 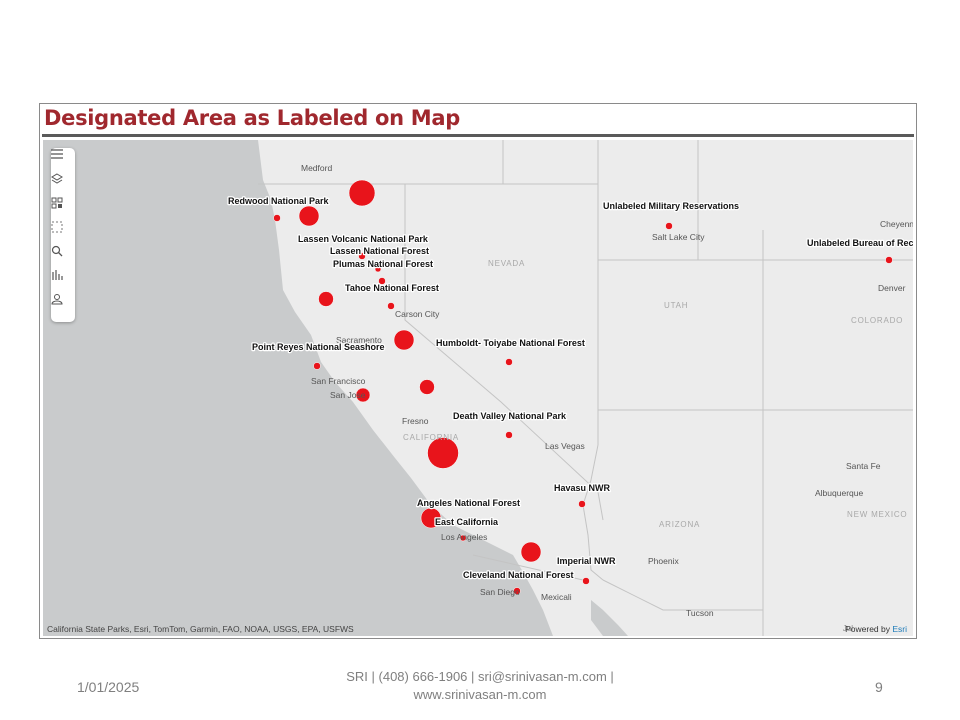 I want to click on area-label-humboldt-toiyabe: Humboldt- Toiyabe National Forest, so click(x=510, y=343).